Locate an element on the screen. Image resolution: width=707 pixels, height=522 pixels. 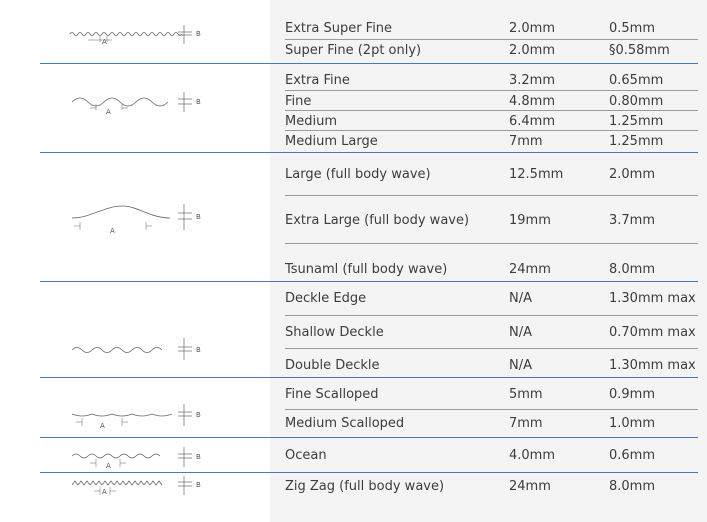
cell-a: 4.0mm is located at coordinates (532, 455).